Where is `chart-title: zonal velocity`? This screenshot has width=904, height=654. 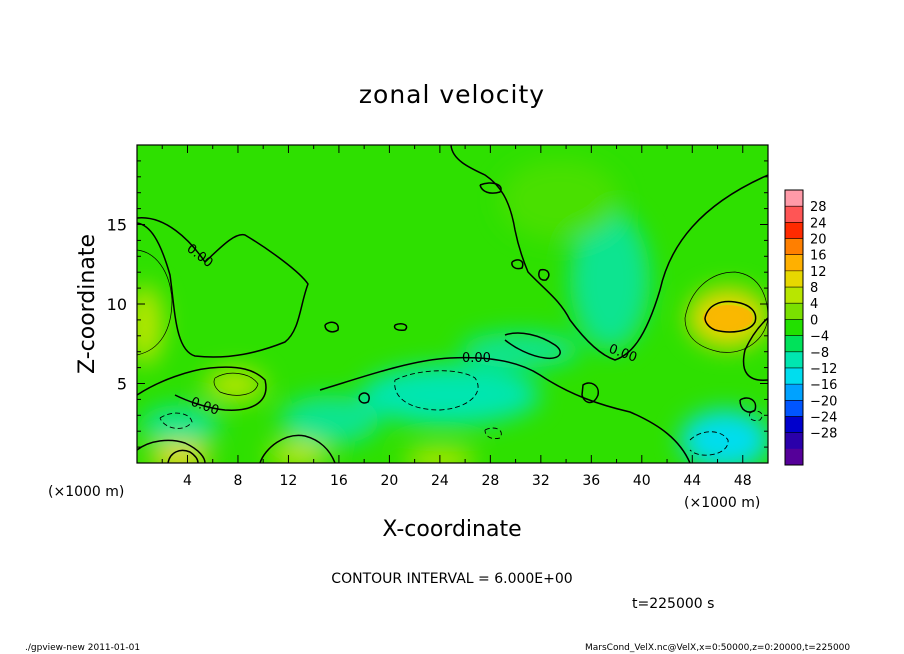 chart-title: zonal velocity is located at coordinates (452, 94).